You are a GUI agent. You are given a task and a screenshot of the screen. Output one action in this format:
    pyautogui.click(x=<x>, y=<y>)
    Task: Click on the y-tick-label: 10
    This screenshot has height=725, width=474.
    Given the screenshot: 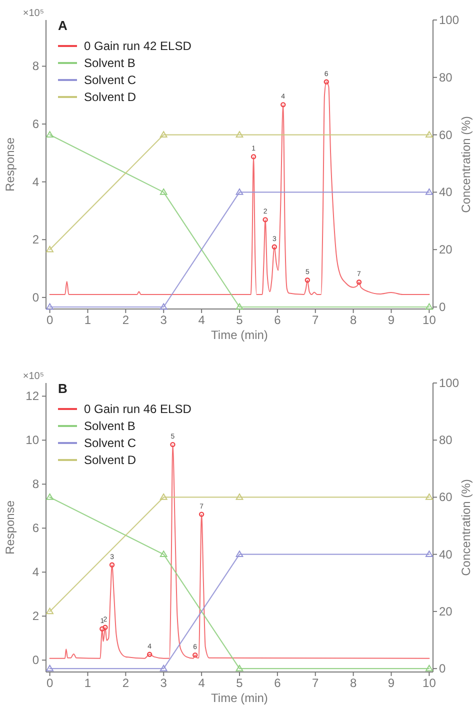 What is the action you would take?
    pyautogui.click(x=33, y=440)
    